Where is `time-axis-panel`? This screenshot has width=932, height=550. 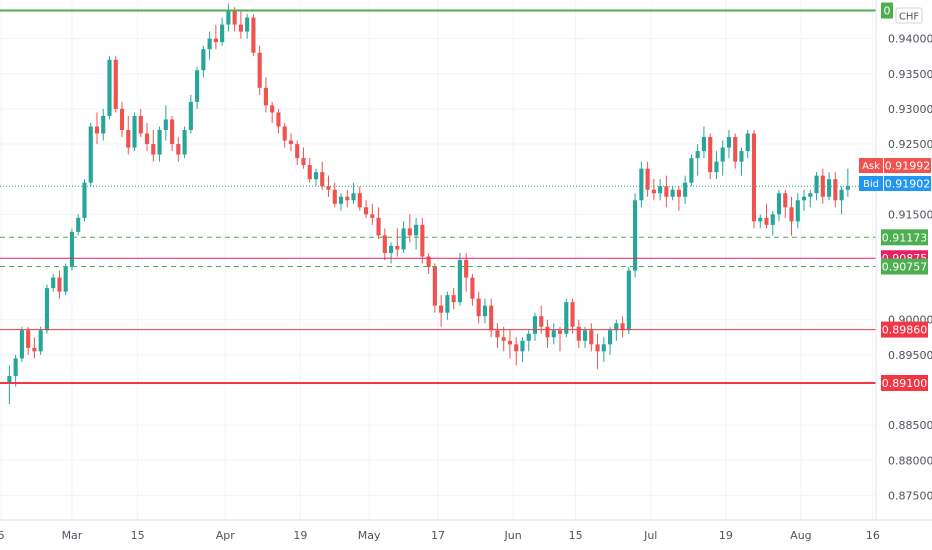 time-axis-panel is located at coordinates (438, 535).